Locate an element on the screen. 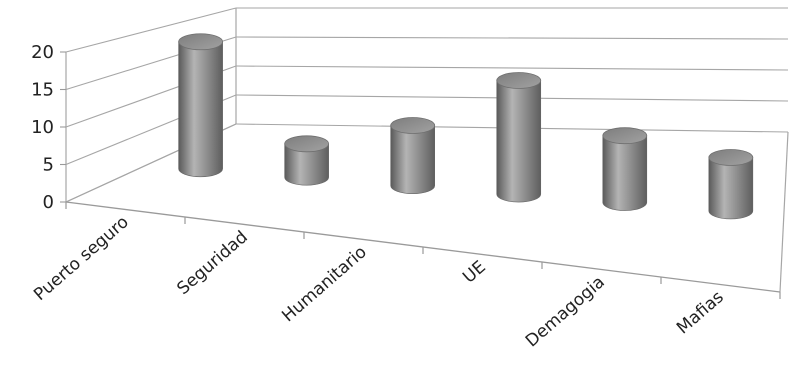 Image resolution: width=804 pixels, height=382 pixels. x-tick-label: Seguridad is located at coordinates (212, 263).